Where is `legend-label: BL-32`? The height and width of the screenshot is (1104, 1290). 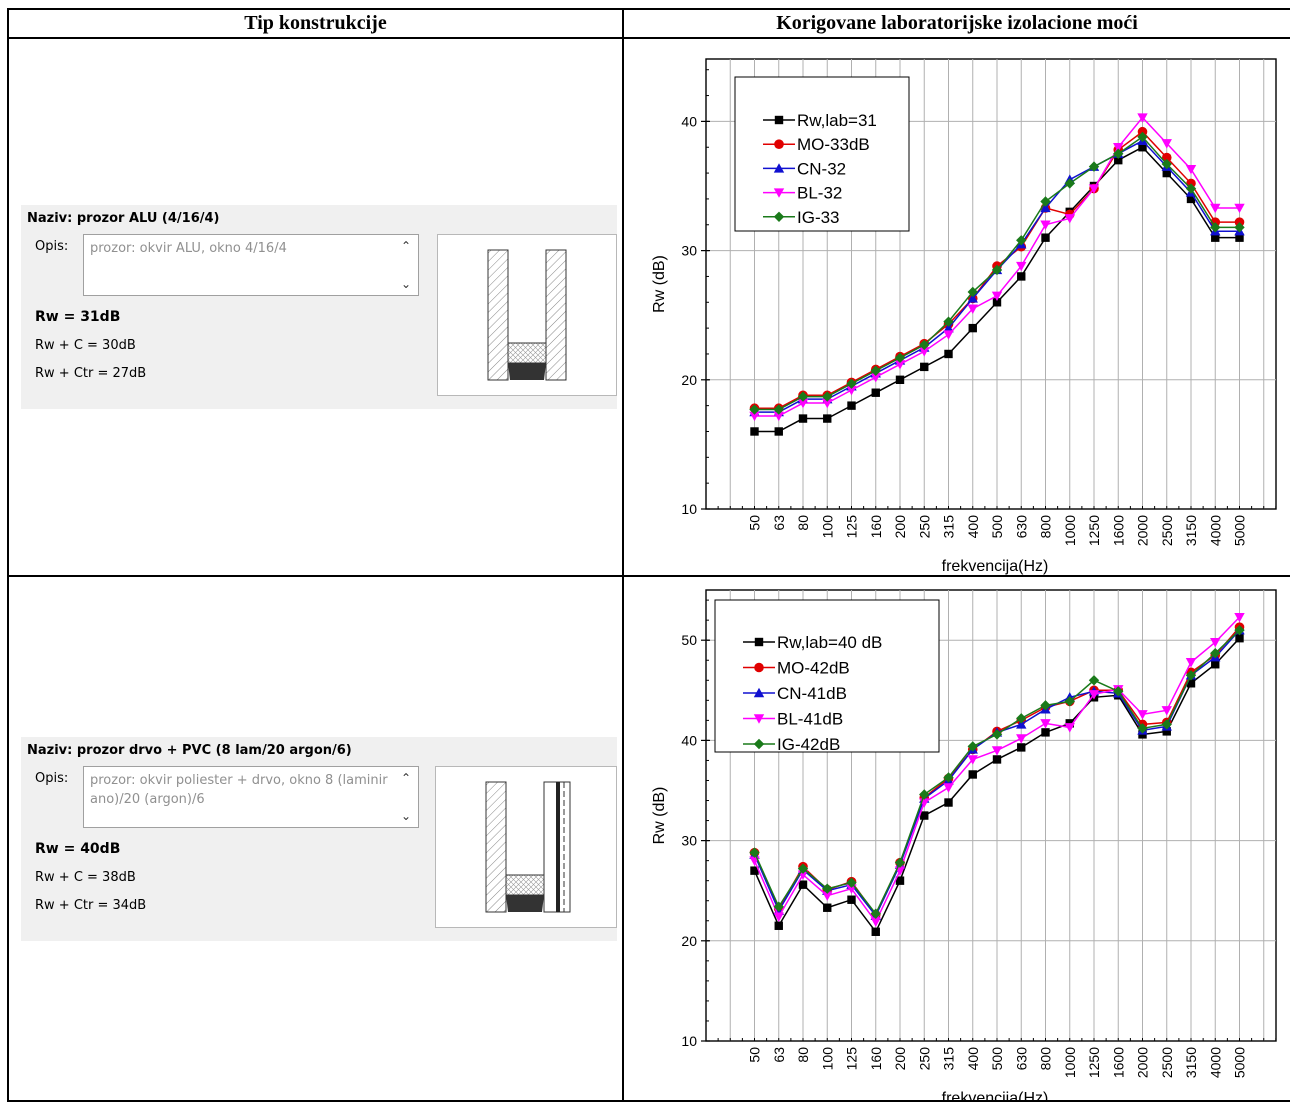 legend-label: BL-32 is located at coordinates (819, 193).